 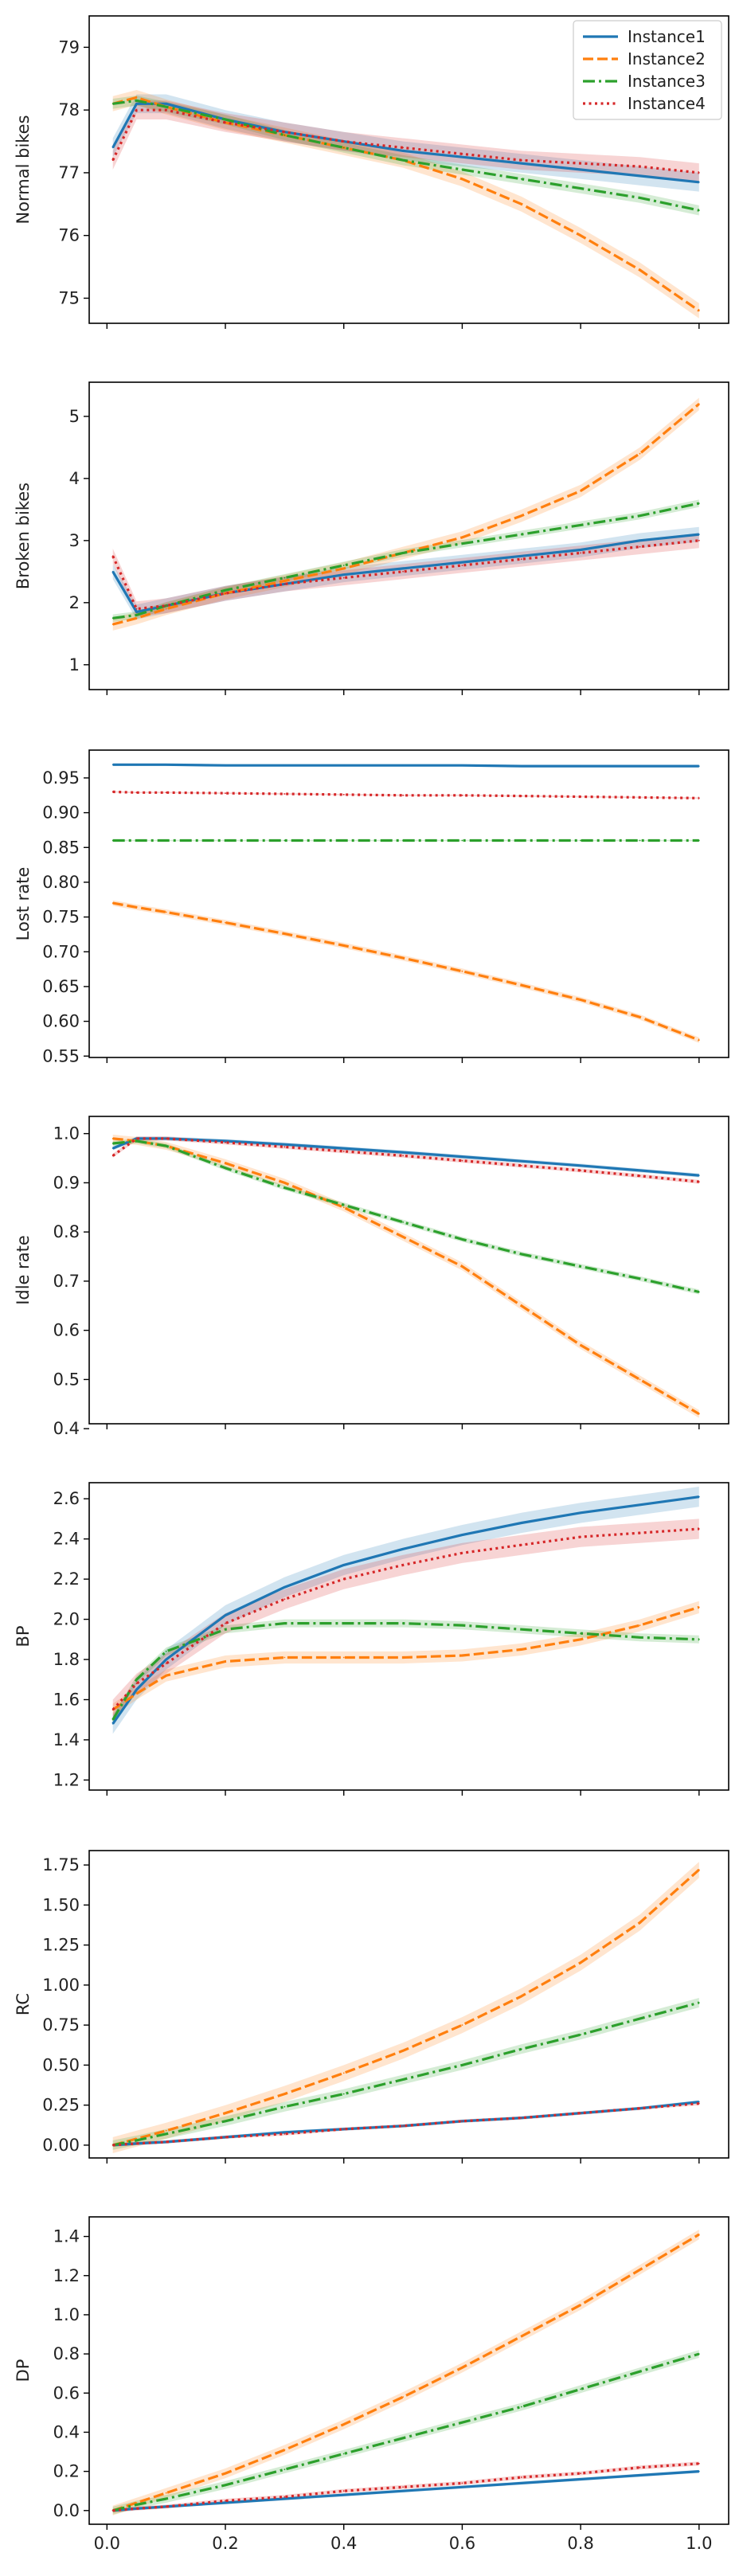 I want to click on y-tick-label: 0.8, so click(x=66, y=1232).